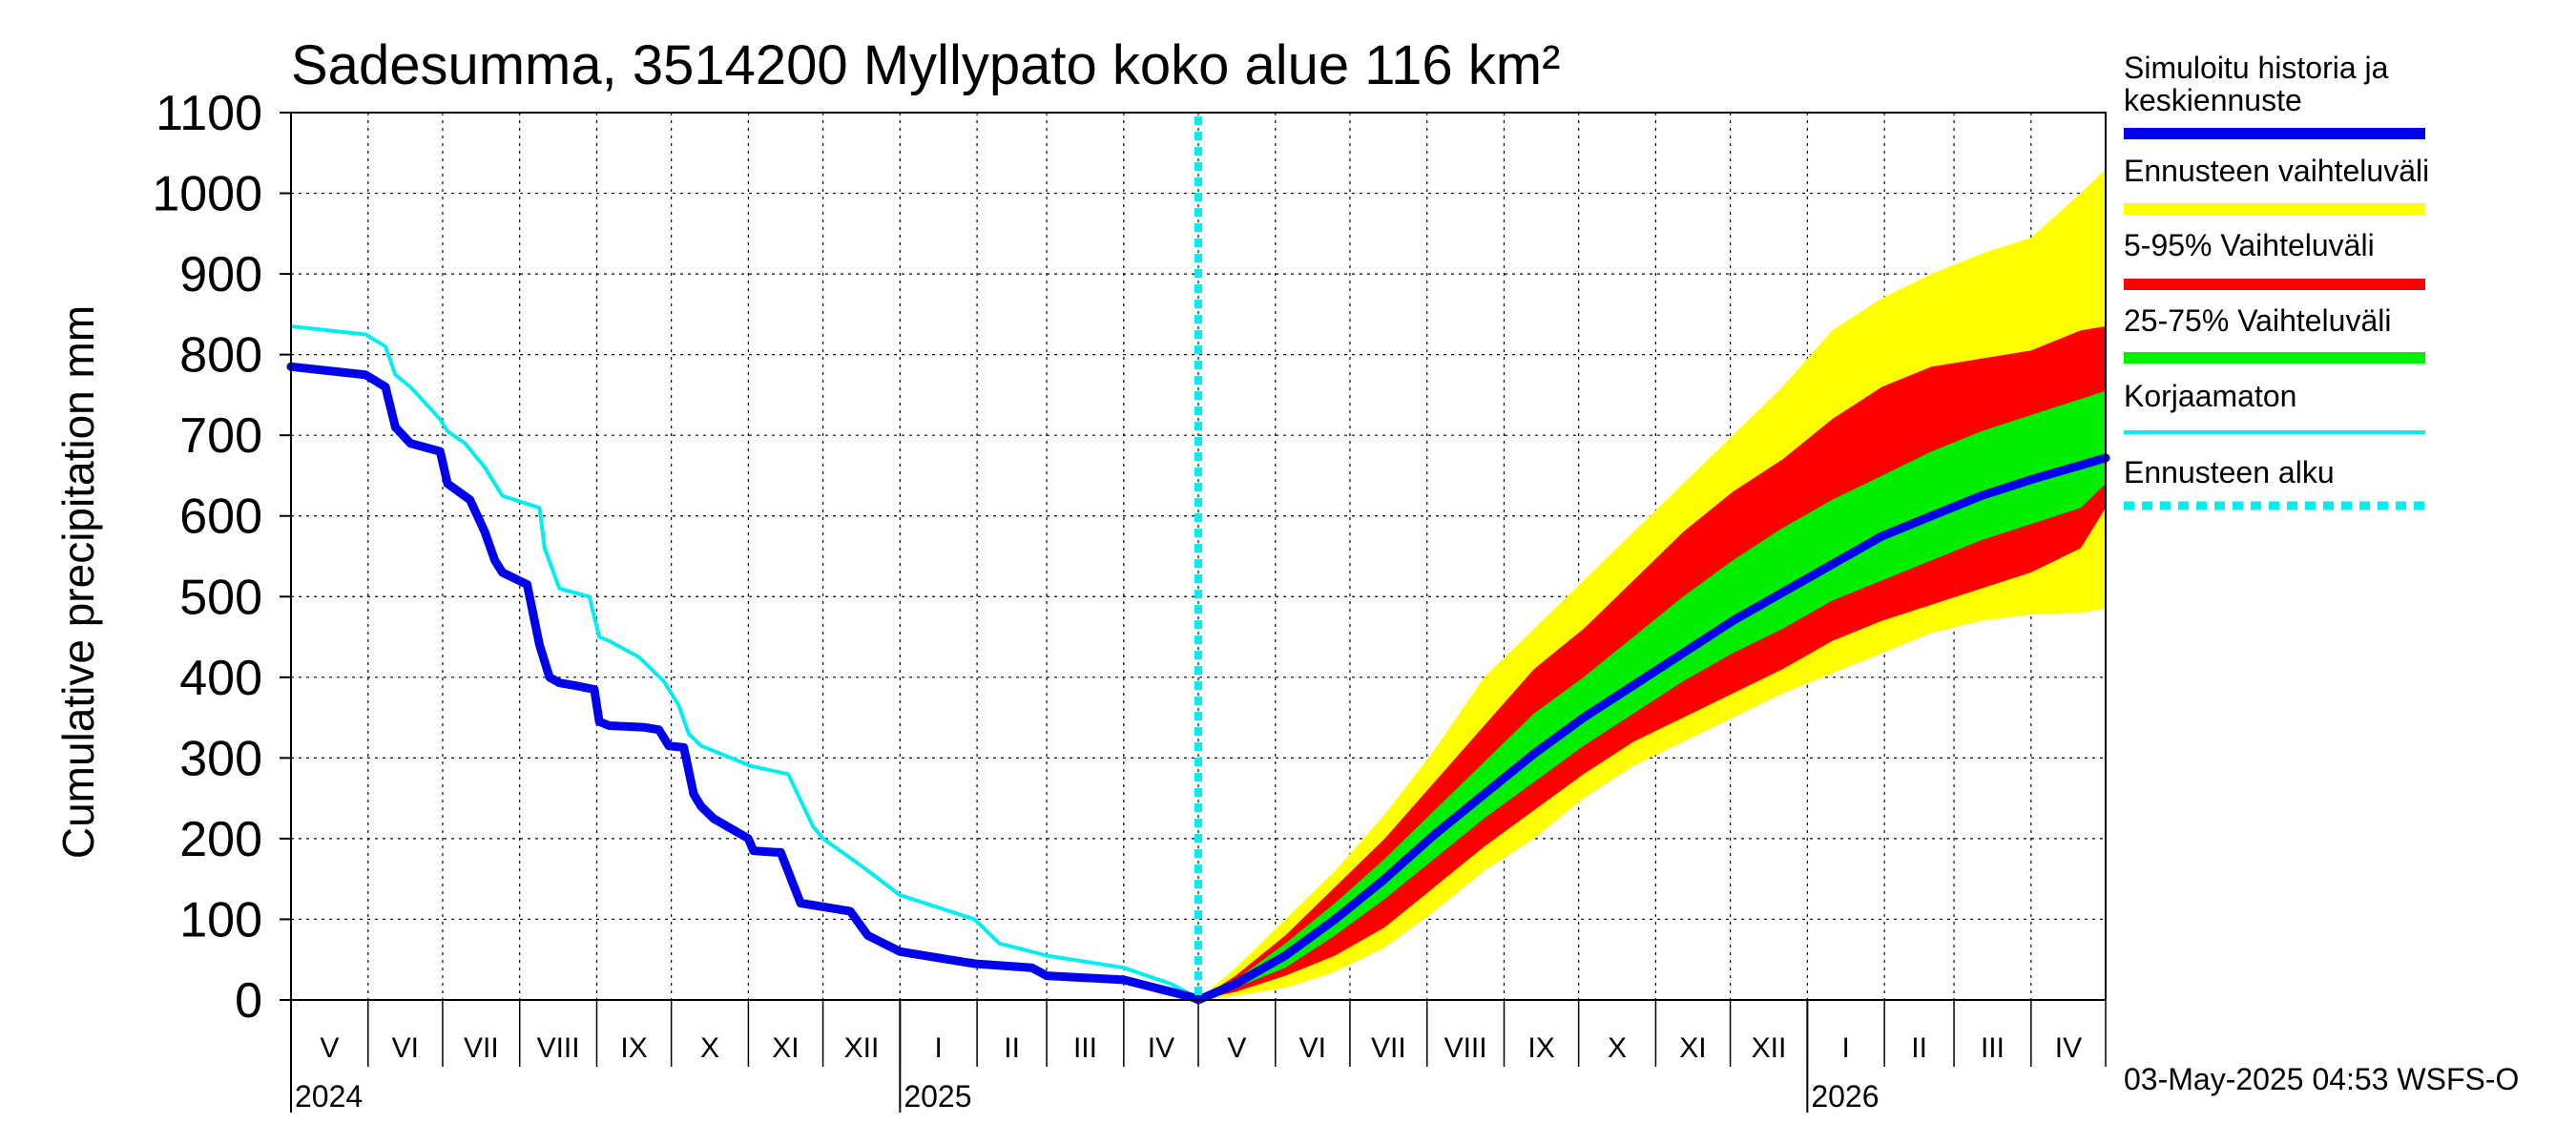 The image size is (2576, 1145). Describe the element at coordinates (2276, 171) in the screenshot. I see `legend-label-ennusteen-vaihteluv-li: Ennusteen vaihteluväli` at that location.